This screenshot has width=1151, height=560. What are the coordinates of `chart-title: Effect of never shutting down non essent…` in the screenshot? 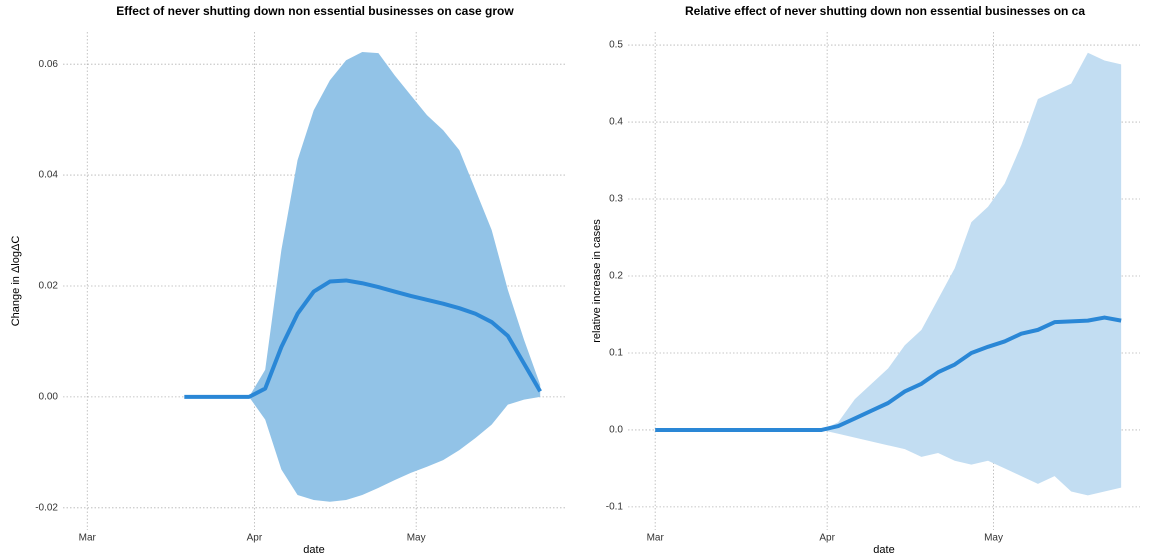 It's located at (315, 11).